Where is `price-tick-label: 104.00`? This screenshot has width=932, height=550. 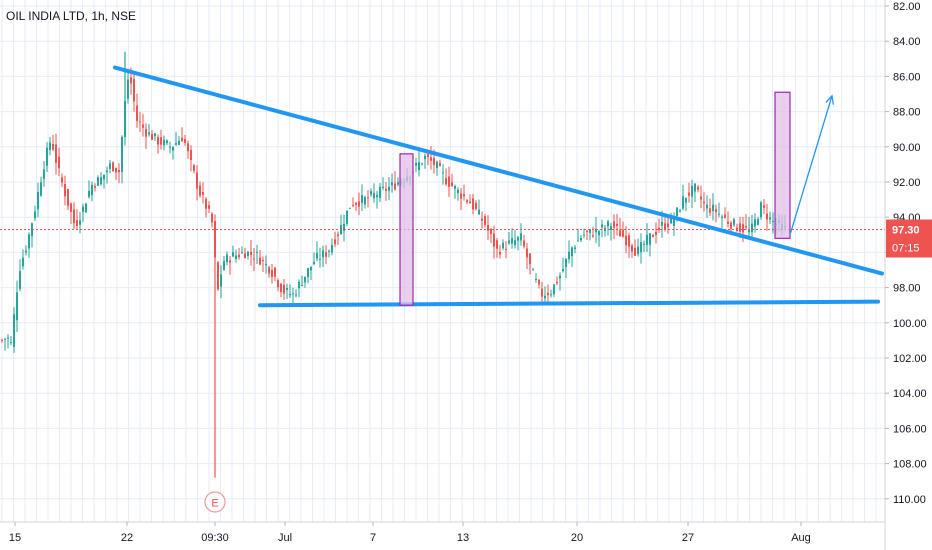 price-tick-label: 104.00 is located at coordinates (910, 394).